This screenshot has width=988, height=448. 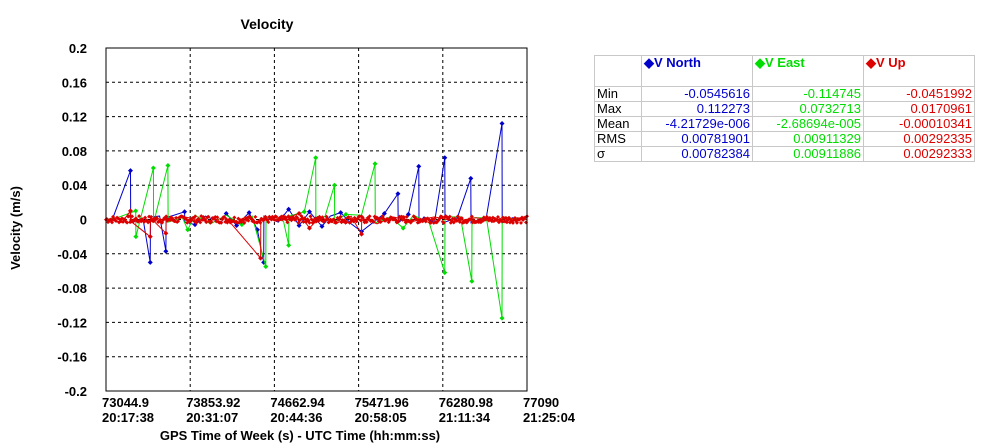 I want to click on x-tick-utc-label: 21:25:04, so click(x=549, y=417).